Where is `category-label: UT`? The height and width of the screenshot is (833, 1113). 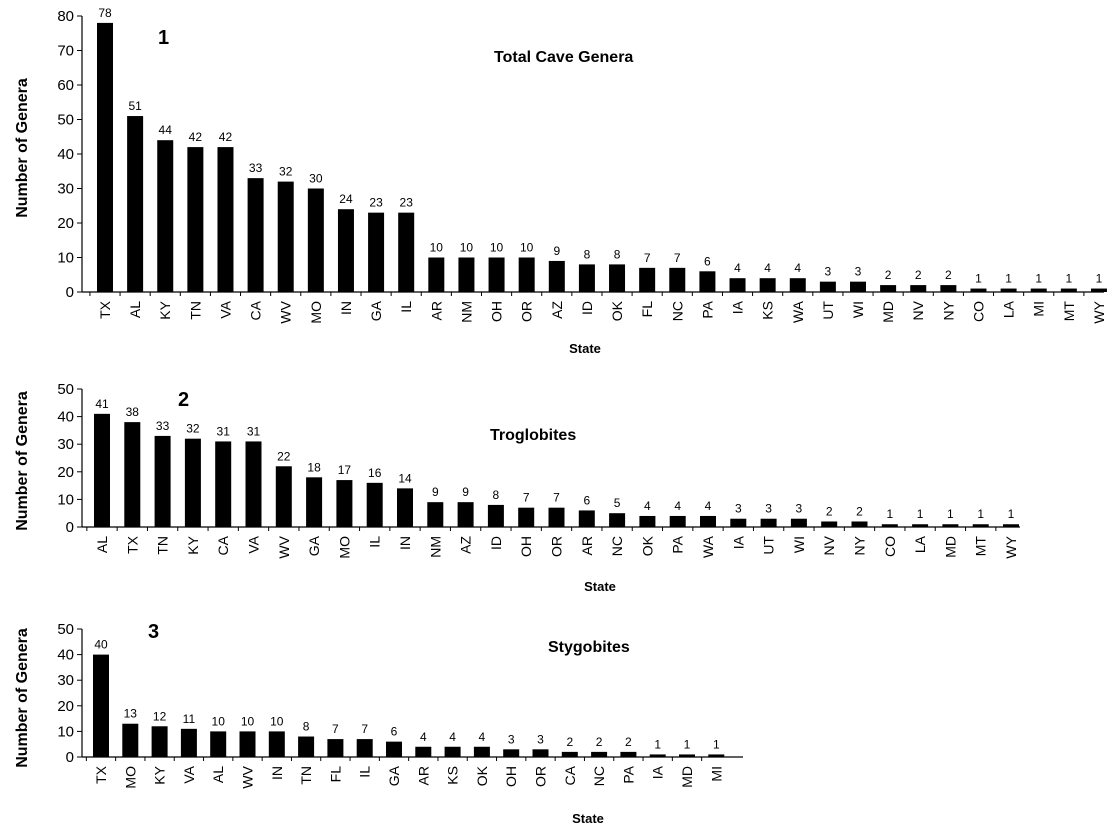
category-label: UT is located at coordinates (769, 545).